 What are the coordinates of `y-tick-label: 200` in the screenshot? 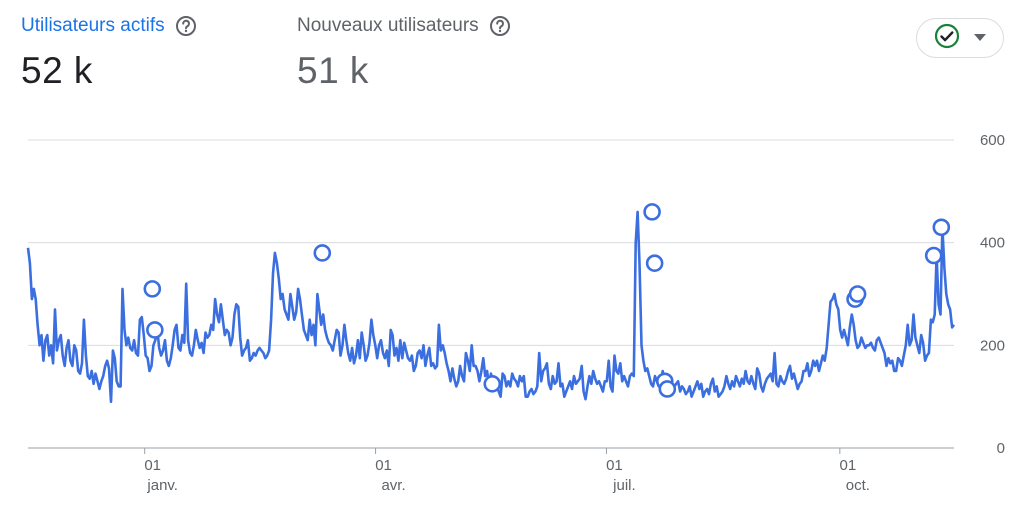 It's located at (992, 345).